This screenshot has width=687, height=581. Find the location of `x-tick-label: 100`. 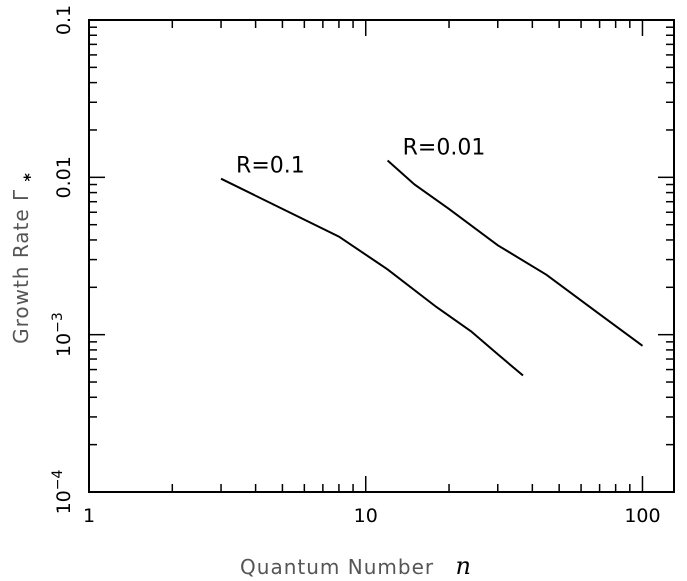

x-tick-label: 100 is located at coordinates (642, 516).